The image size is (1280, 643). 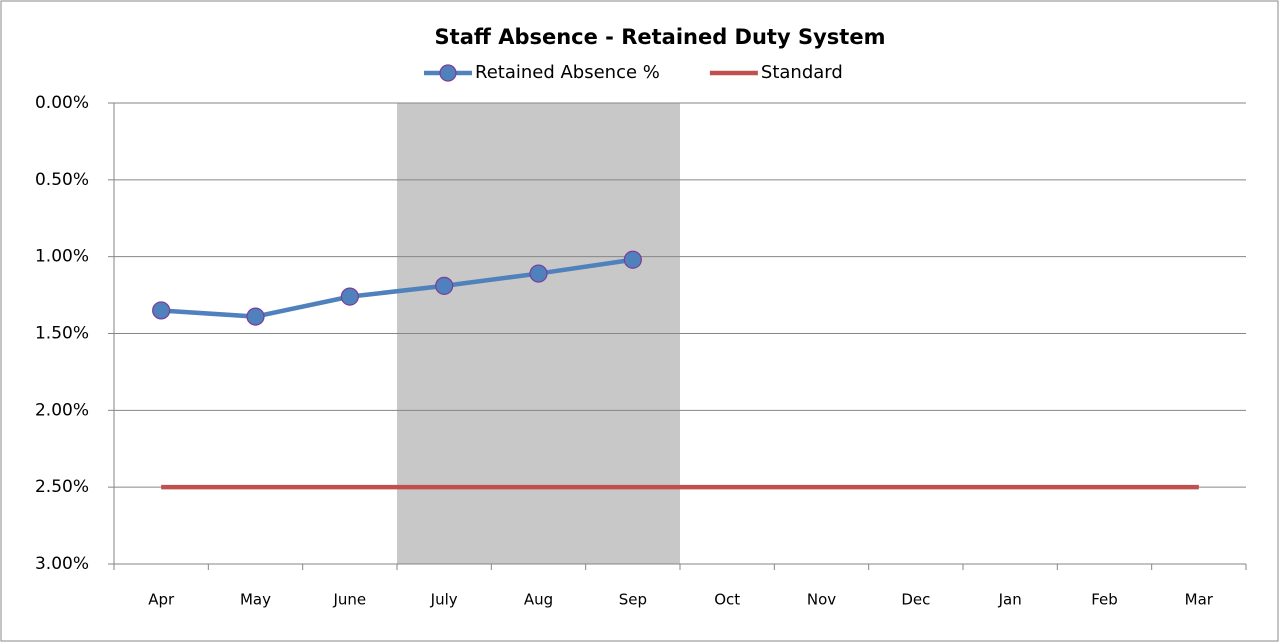 I want to click on x-tick-label: Aug, so click(x=538, y=600).